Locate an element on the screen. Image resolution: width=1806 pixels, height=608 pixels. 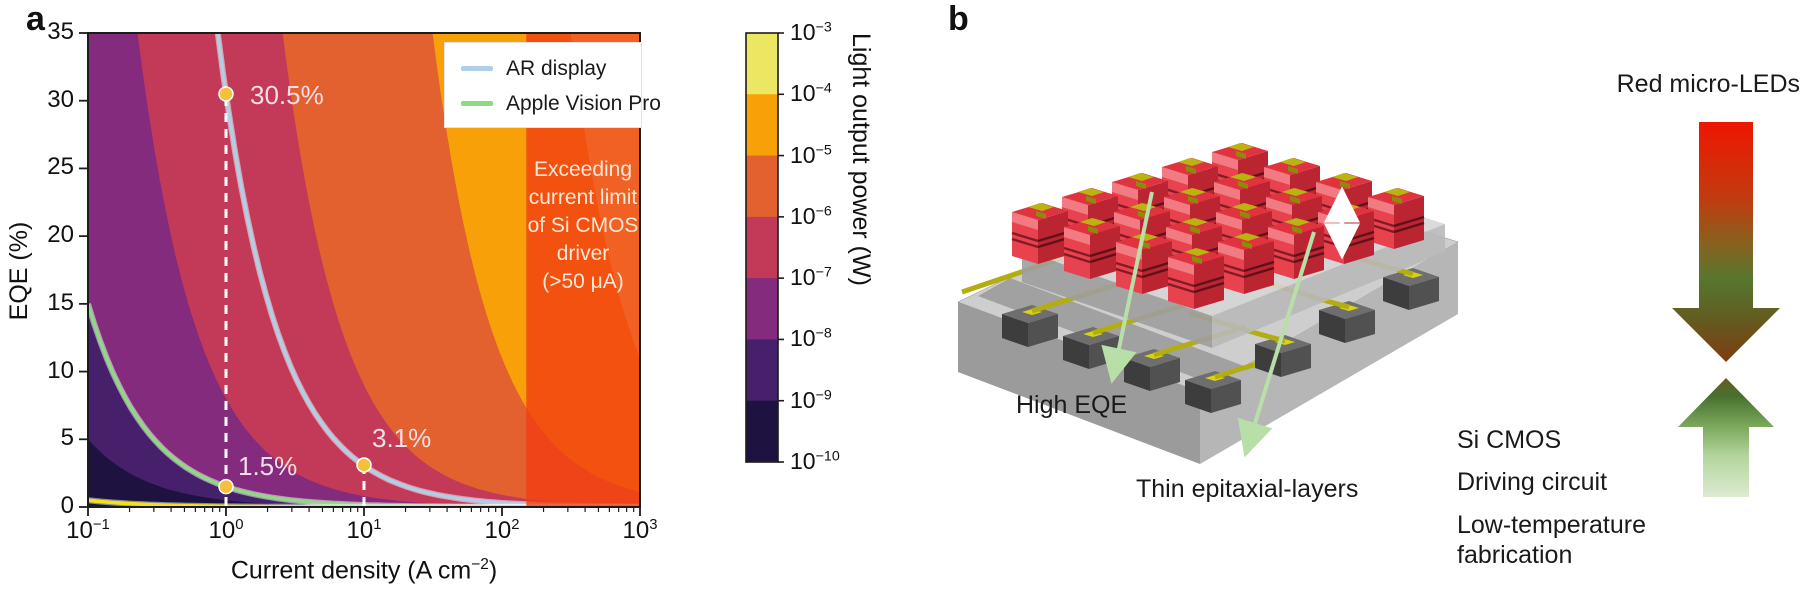
x-axis-label-sup: −2 is located at coordinates (480, 564).